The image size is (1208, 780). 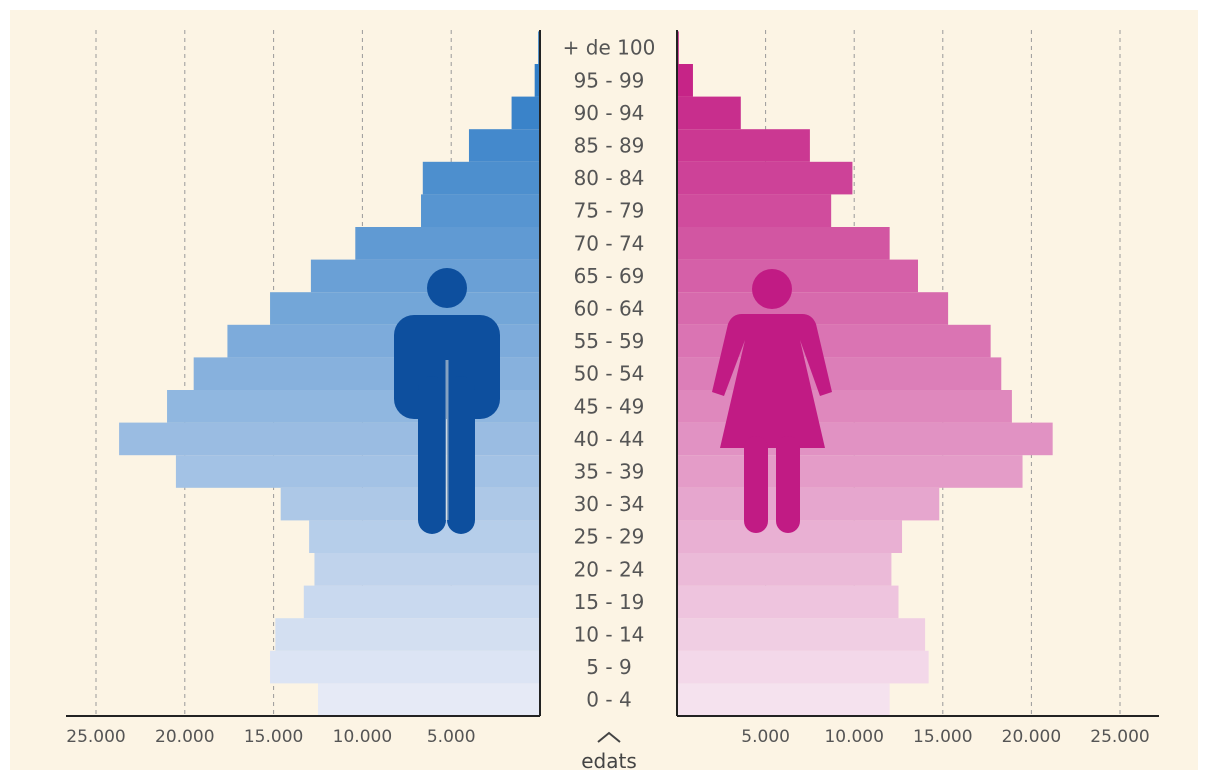 What do you see at coordinates (609, 341) in the screenshot?
I see `age-label-11: 55 - 59` at bounding box center [609, 341].